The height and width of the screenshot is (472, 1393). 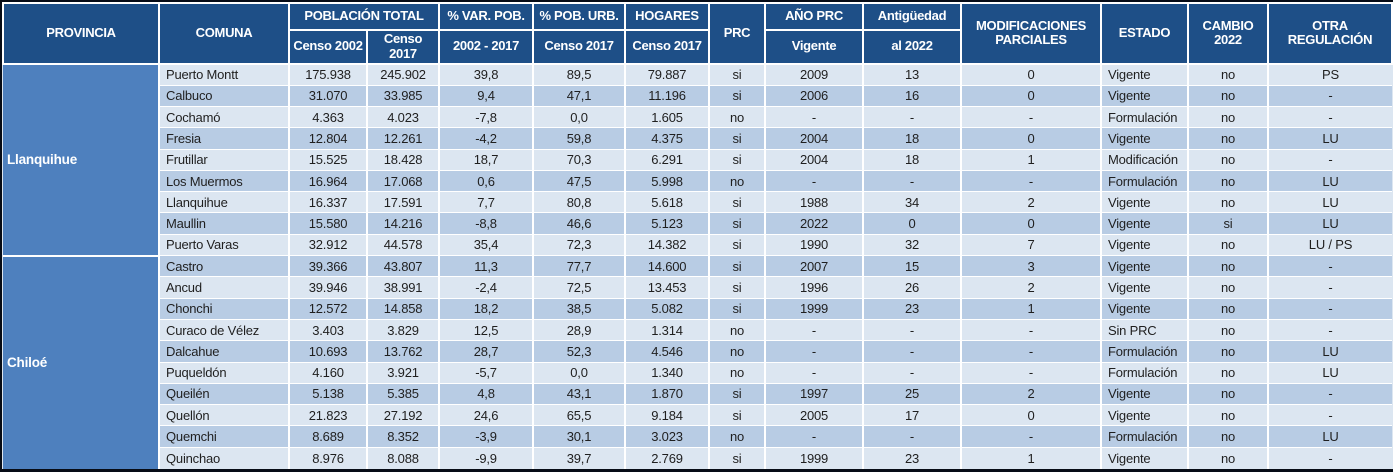 I want to click on cell-censo-2017: 17.068, so click(x=402, y=180).